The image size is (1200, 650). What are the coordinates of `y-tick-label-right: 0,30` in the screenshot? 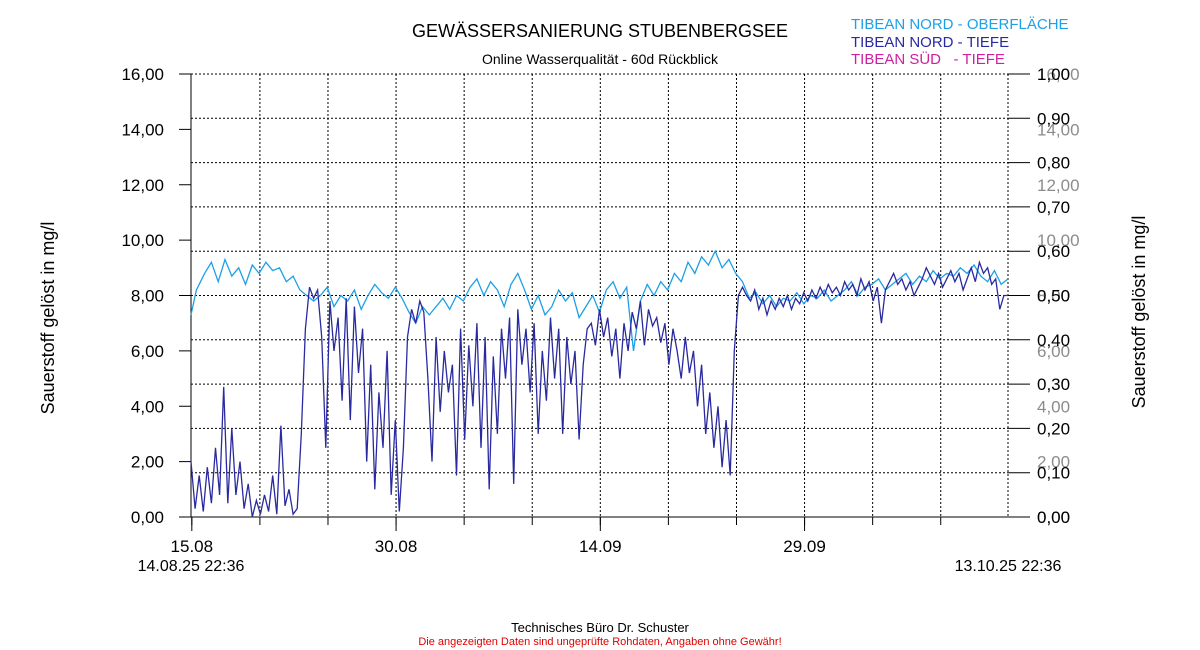 It's located at (1053, 384).